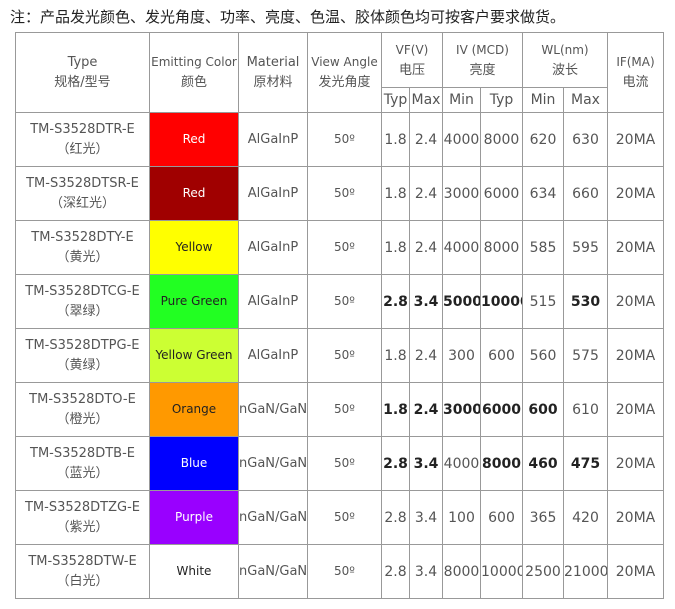  Describe the element at coordinates (194, 517) in the screenshot. I see `color-name: Purple` at that location.